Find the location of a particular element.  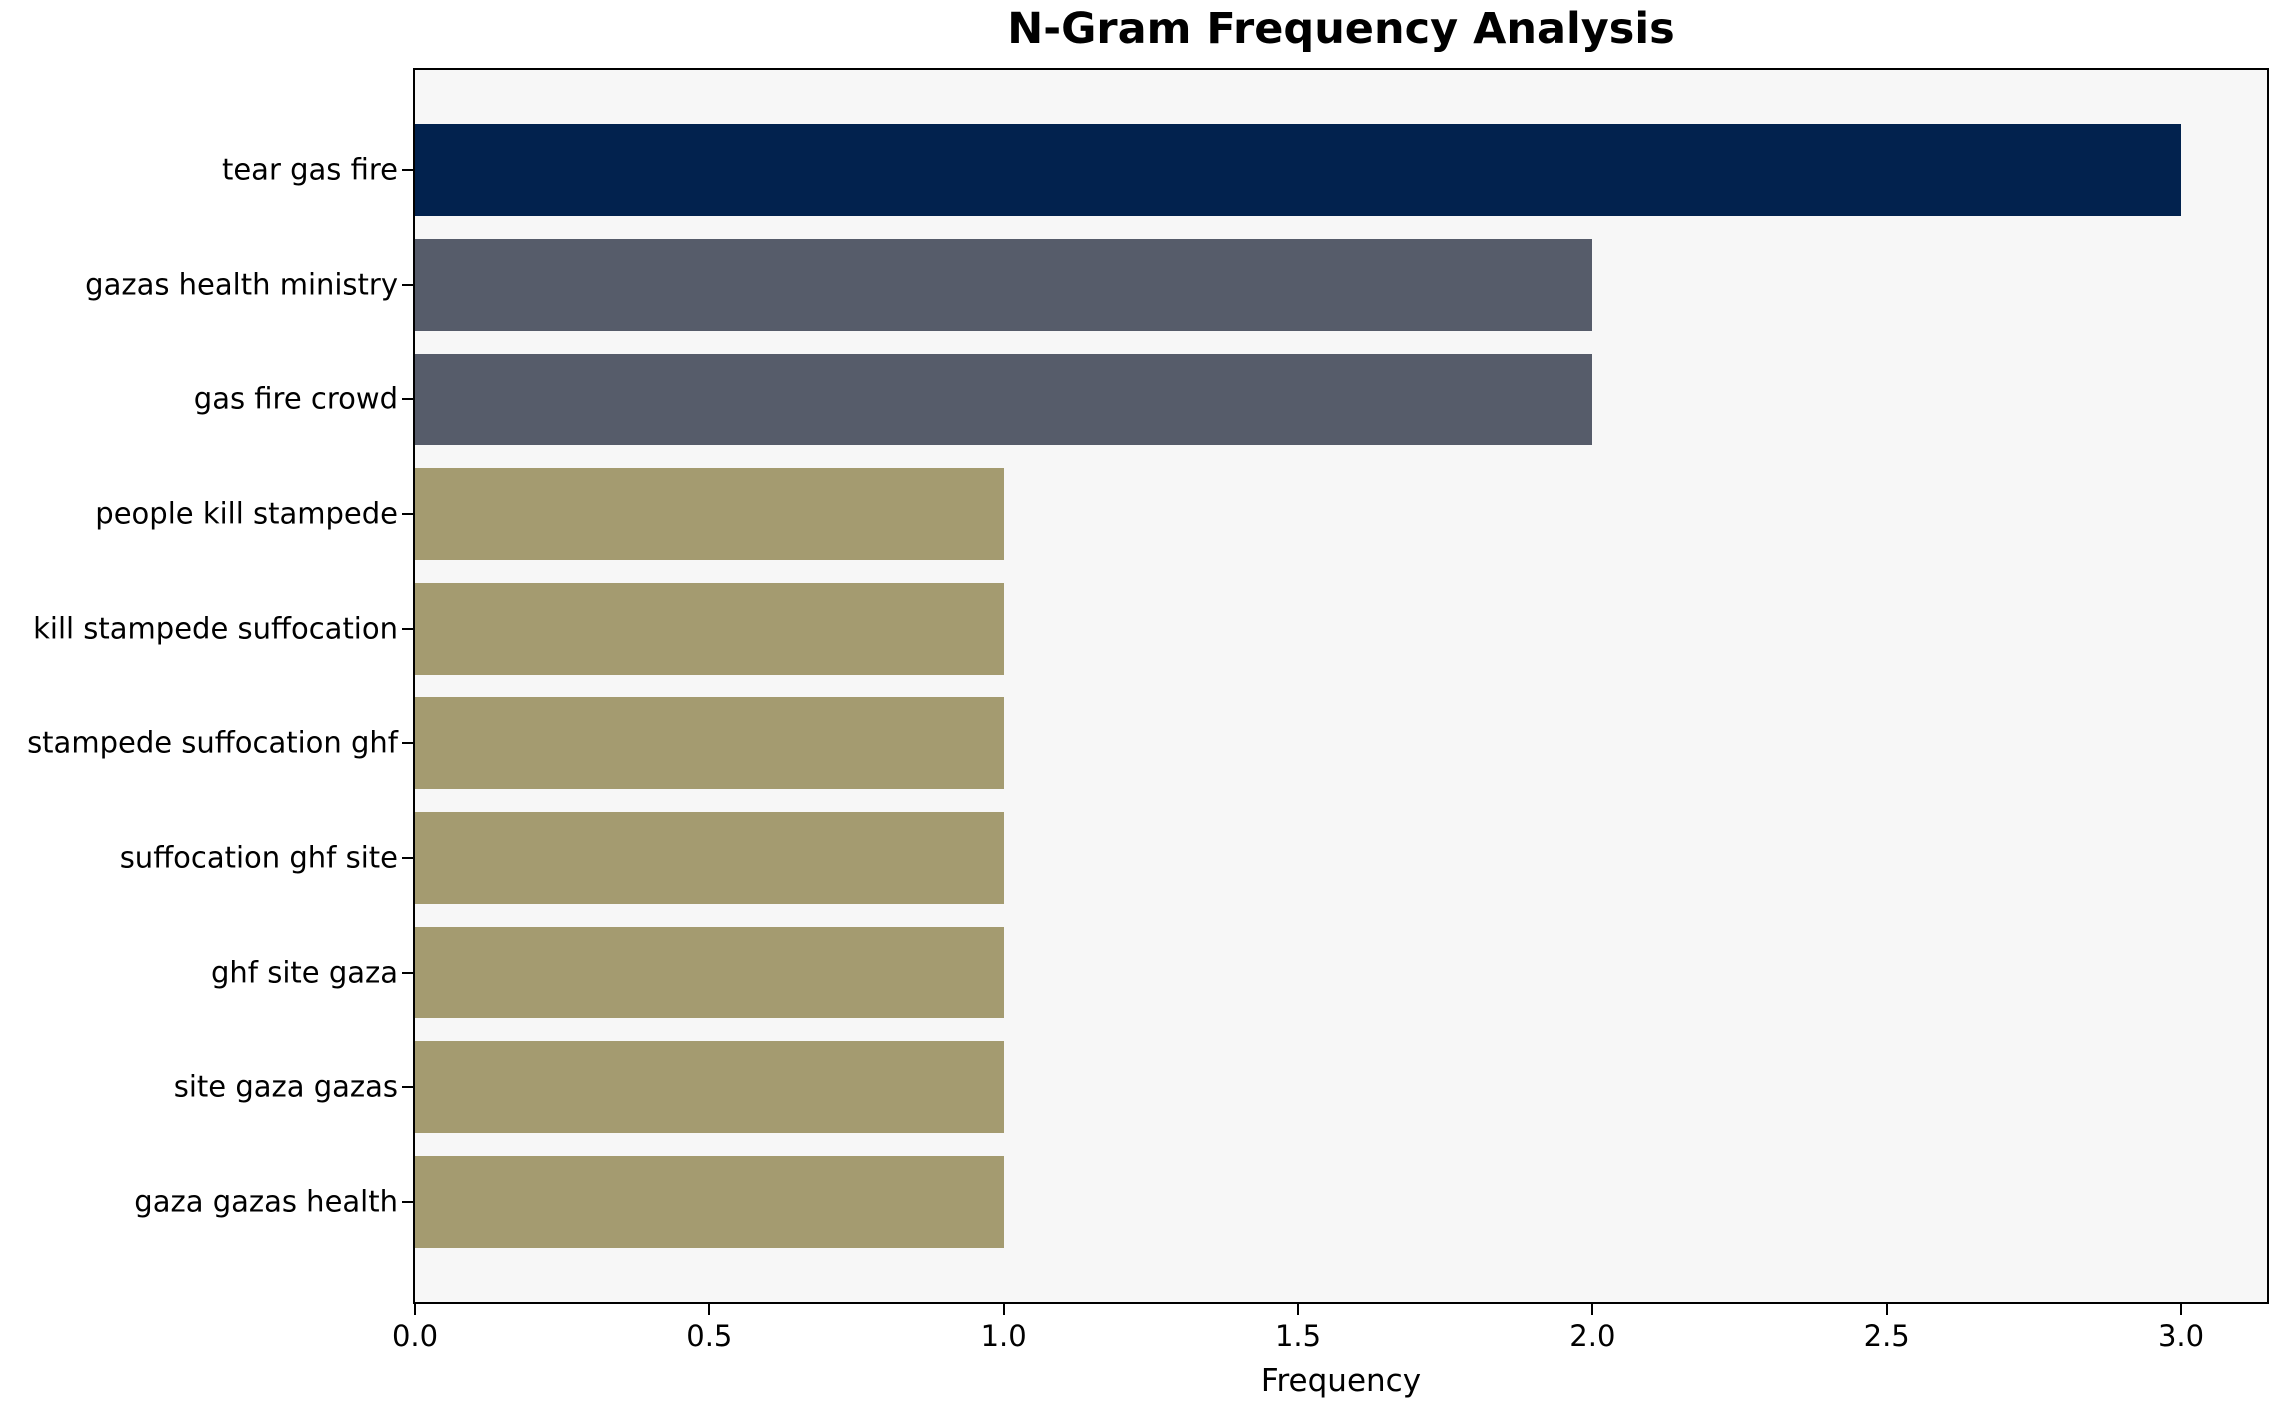

y-tick-label: tear gas fire is located at coordinates (309, 169).